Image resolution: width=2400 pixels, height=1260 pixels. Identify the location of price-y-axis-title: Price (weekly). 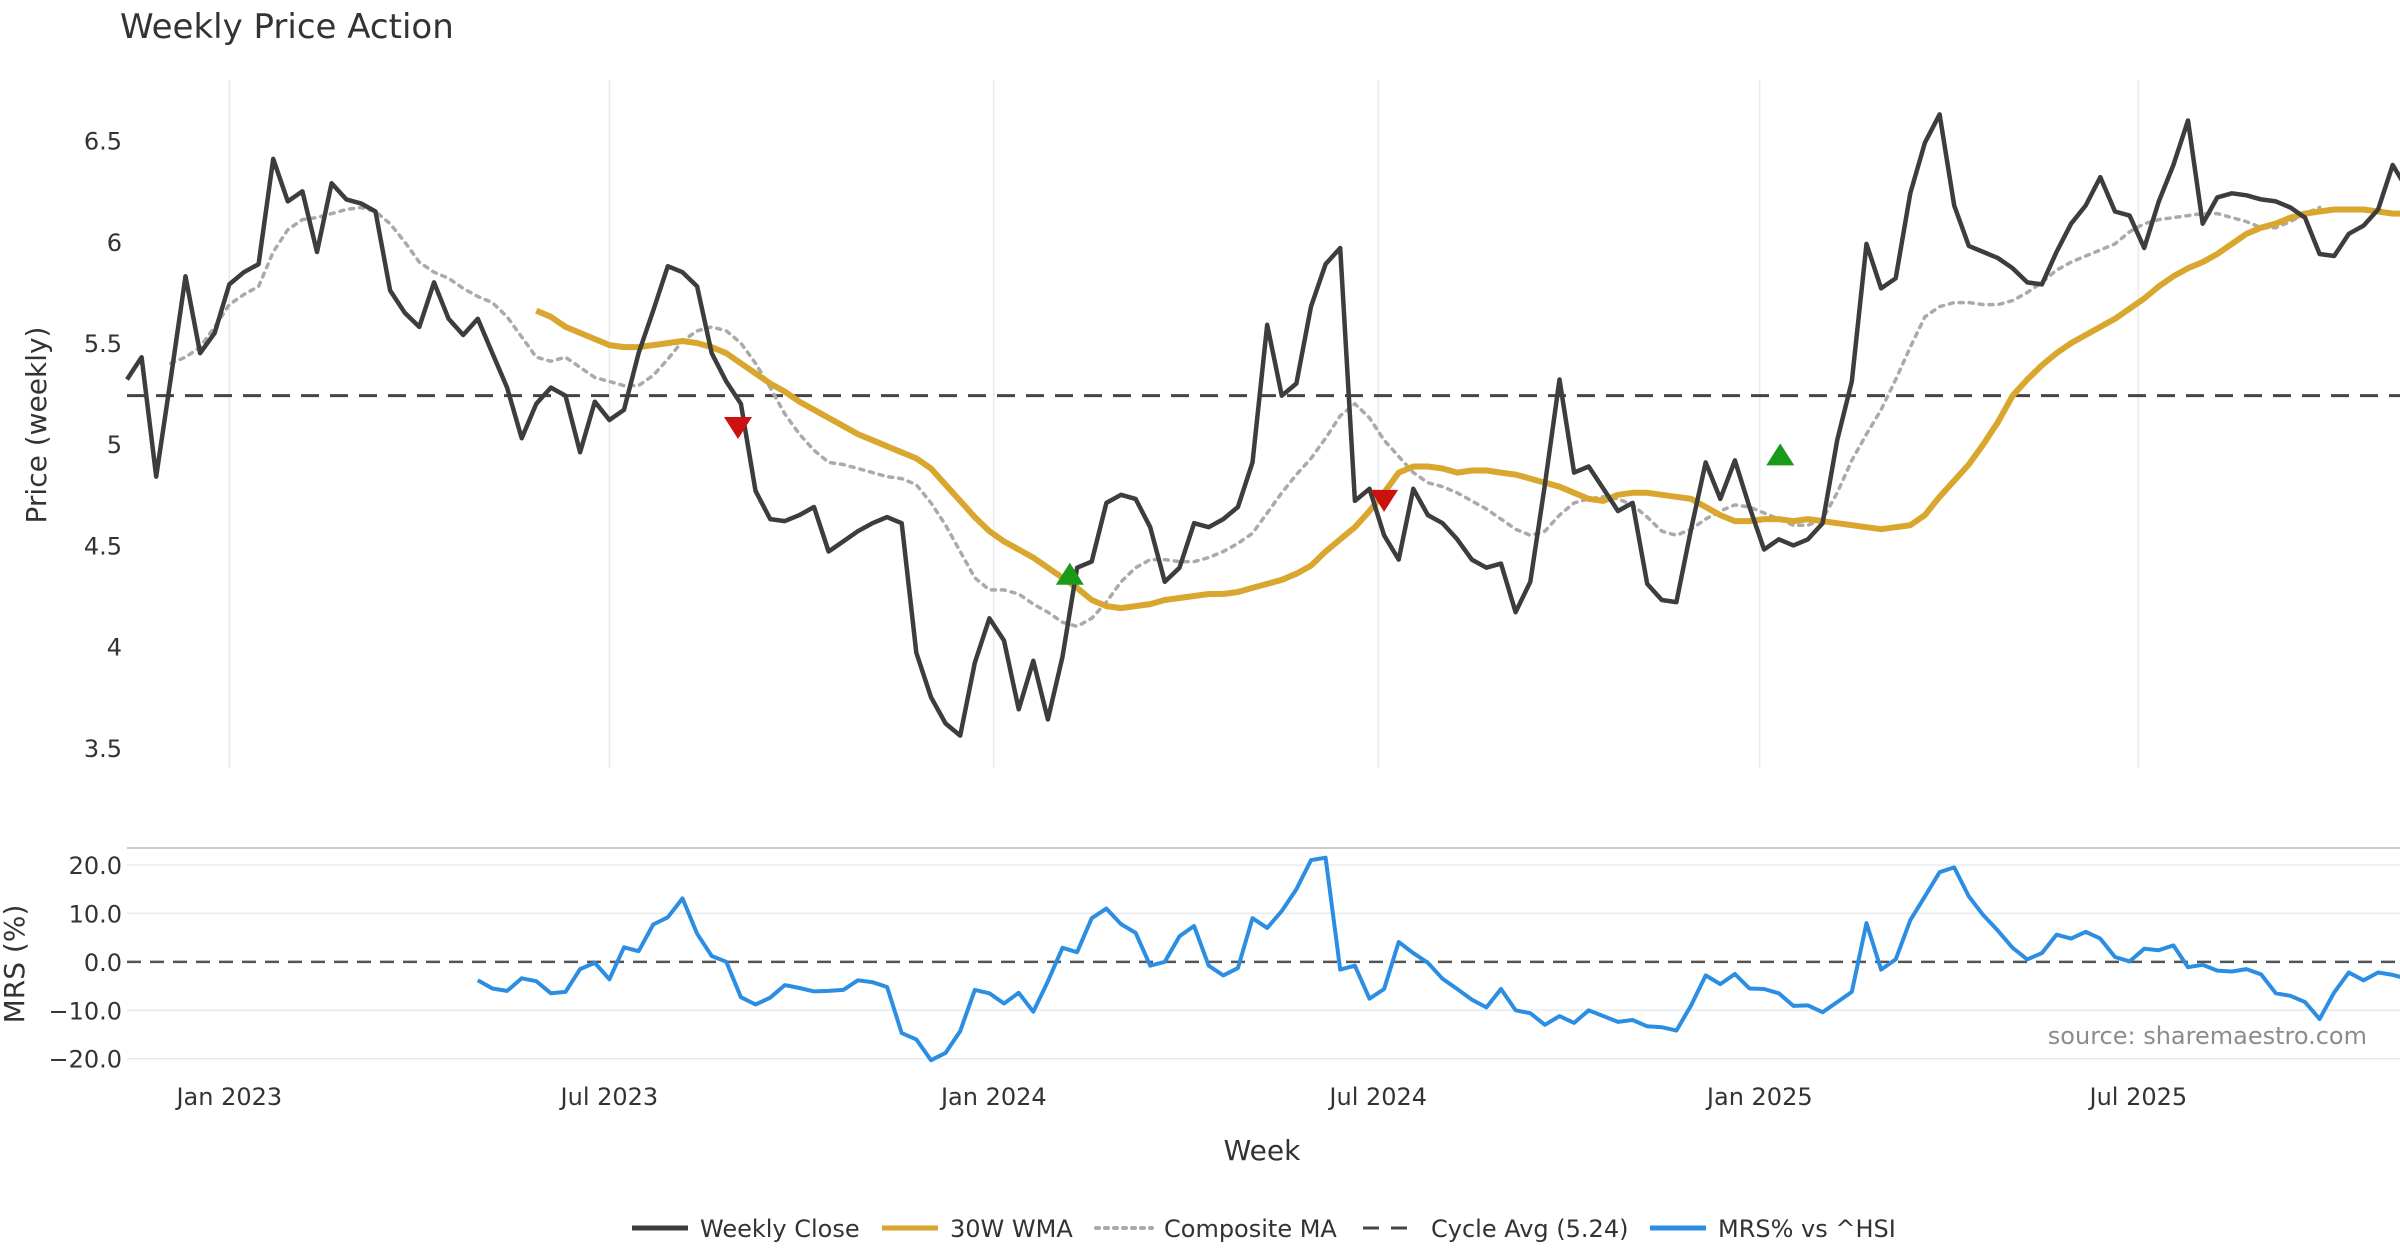
(36, 425).